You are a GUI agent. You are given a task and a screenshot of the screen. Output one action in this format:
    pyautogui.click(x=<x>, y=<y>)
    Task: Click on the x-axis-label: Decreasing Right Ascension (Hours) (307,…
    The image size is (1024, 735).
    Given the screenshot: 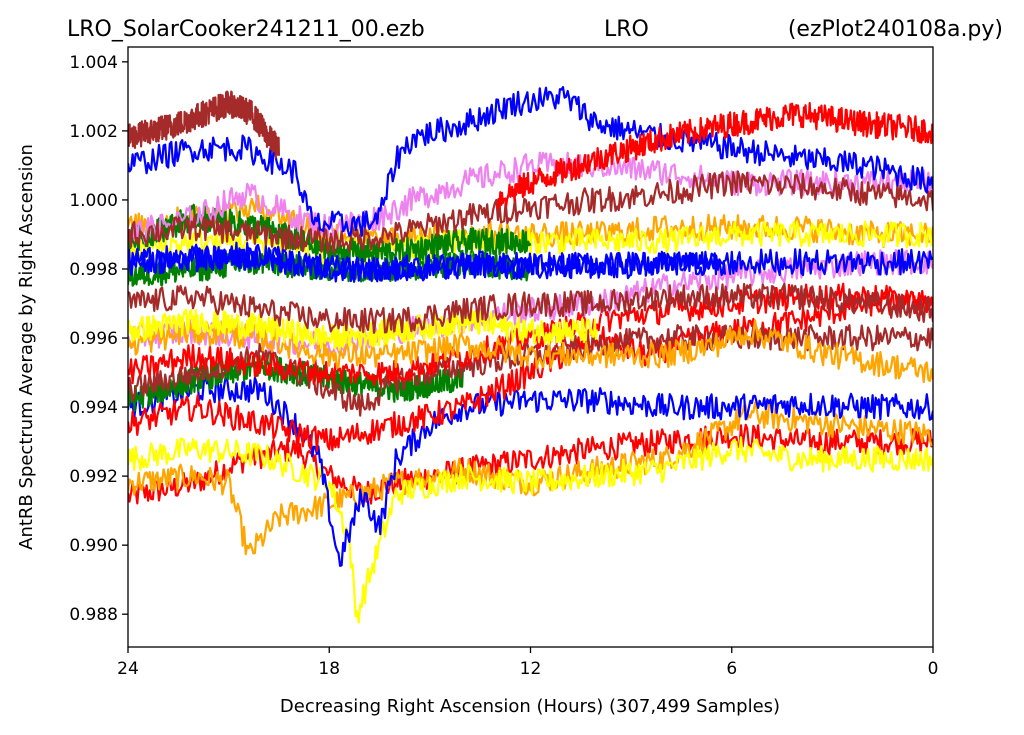 What is the action you would take?
    pyautogui.click(x=530, y=706)
    